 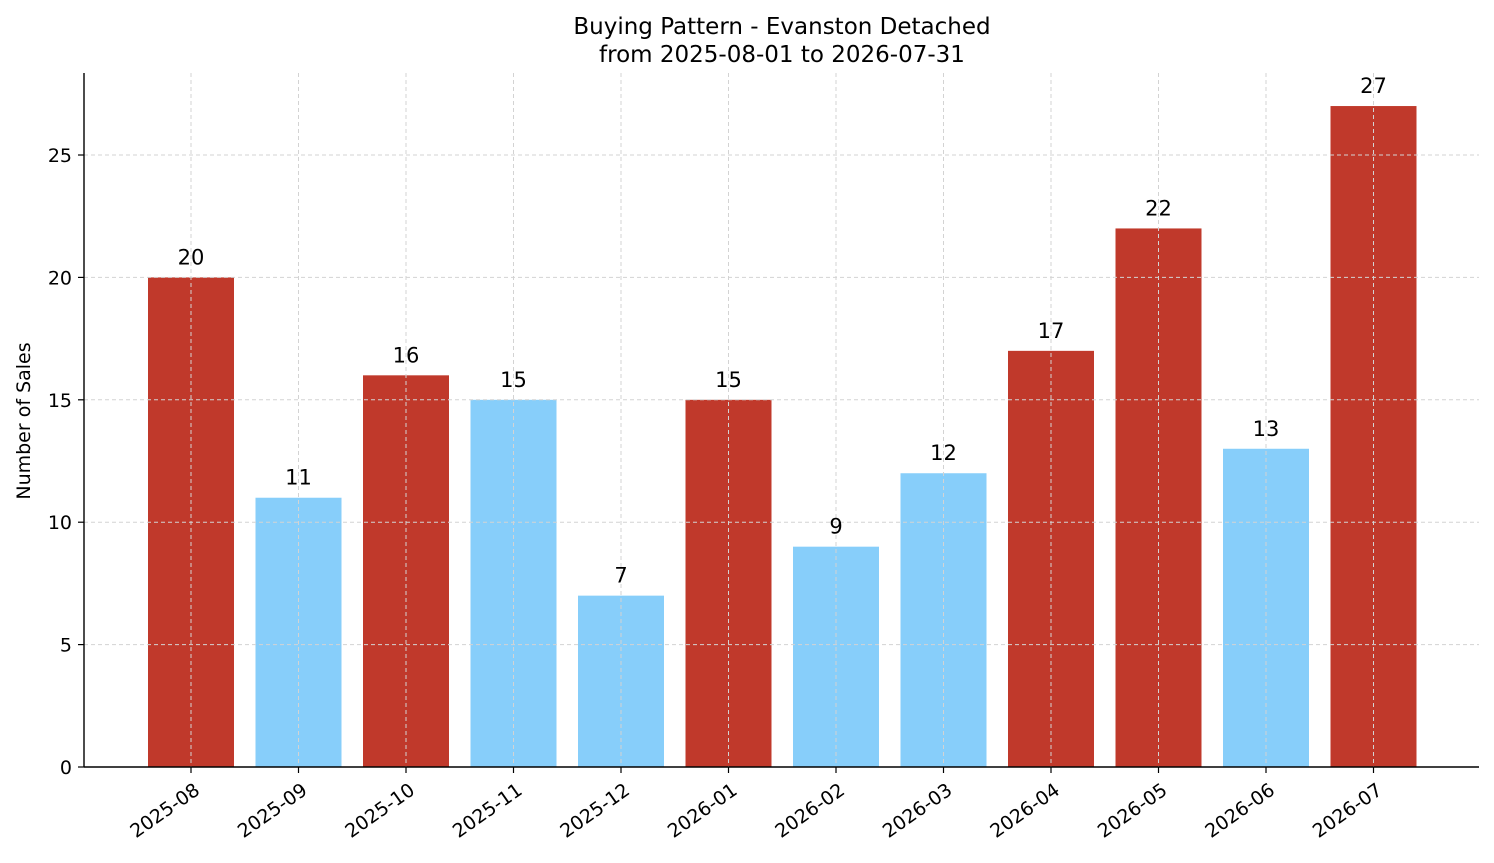 What do you see at coordinates (1158, 208) in the screenshot?
I see `data-label-2026-05: 22` at bounding box center [1158, 208].